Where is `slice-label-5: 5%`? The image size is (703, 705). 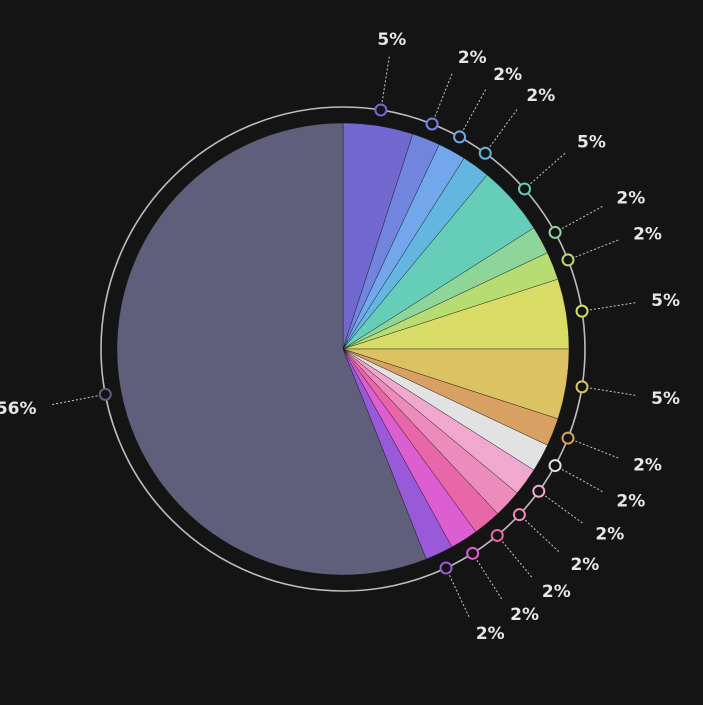
slice-label-5: 5% is located at coordinates (591, 142).